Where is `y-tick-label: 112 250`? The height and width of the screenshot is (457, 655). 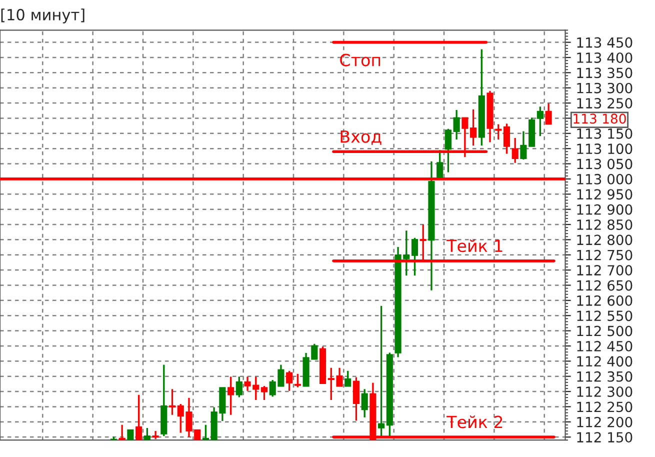
y-tick-label: 112 250 is located at coordinates (604, 407).